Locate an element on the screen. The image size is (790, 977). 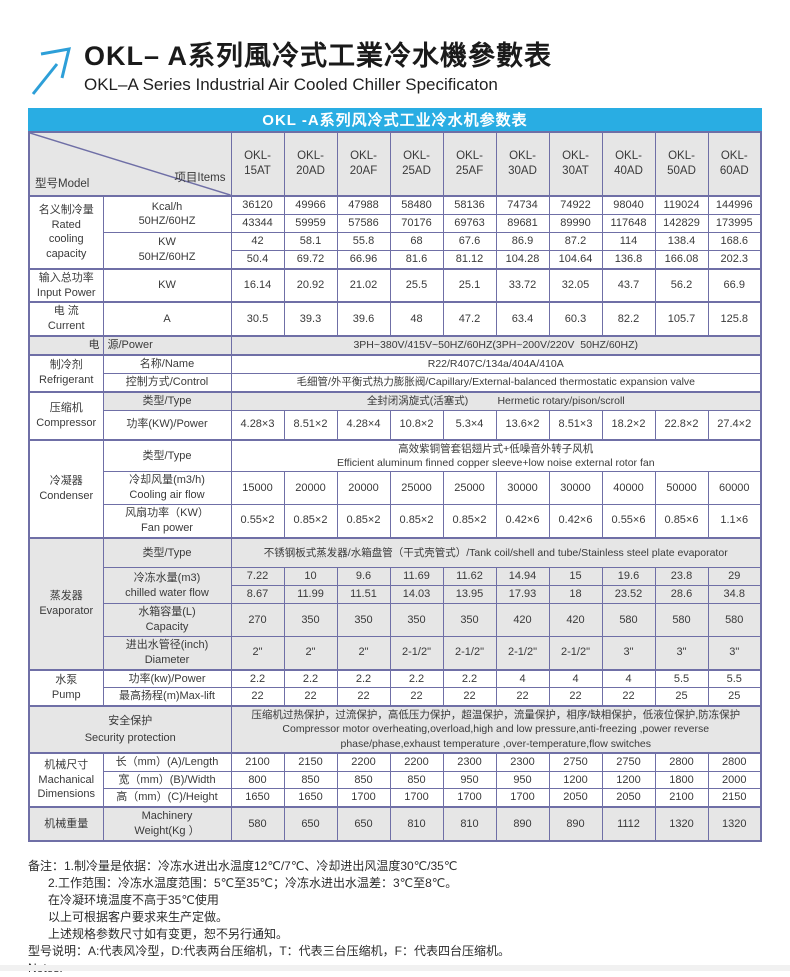
spec-value: 16.14 is located at coordinates (257, 285).